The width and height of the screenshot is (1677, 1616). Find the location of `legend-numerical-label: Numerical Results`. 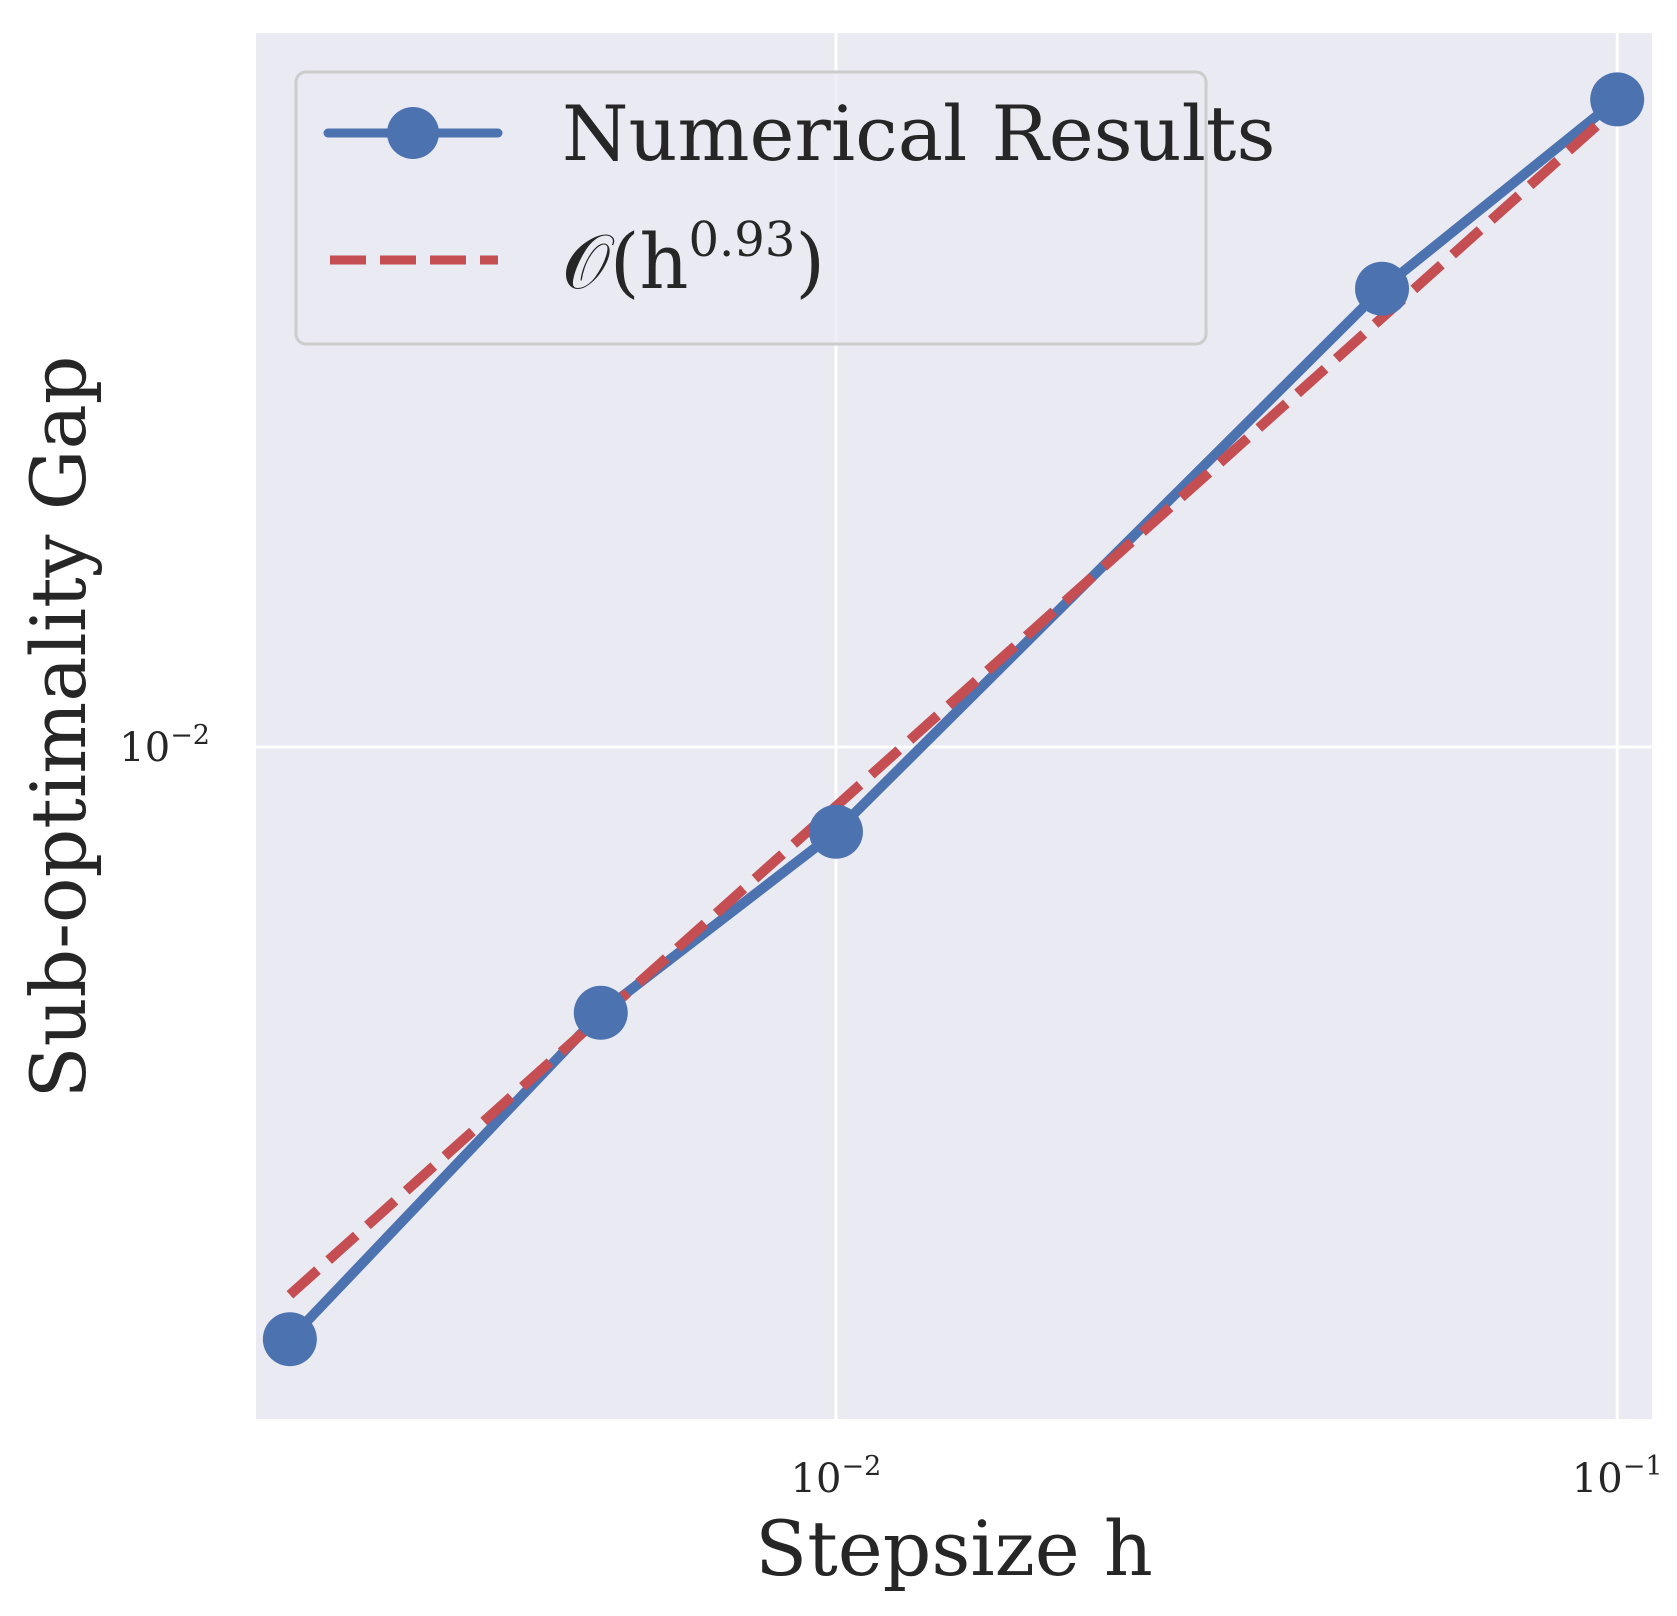

legend-numerical-label: Numerical Results is located at coordinates (918, 133).